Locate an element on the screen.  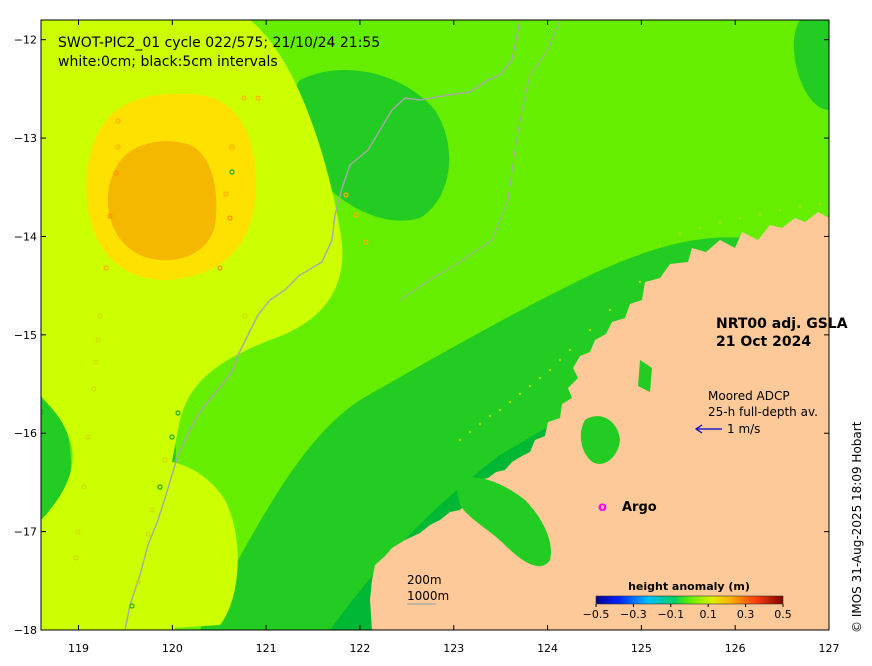
argo-label: Argo is located at coordinates (639, 507).